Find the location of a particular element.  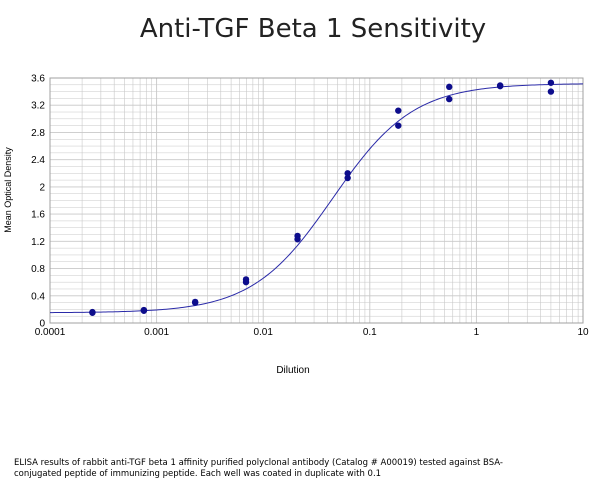

y-tick-label: 2.4 is located at coordinates (38, 160).